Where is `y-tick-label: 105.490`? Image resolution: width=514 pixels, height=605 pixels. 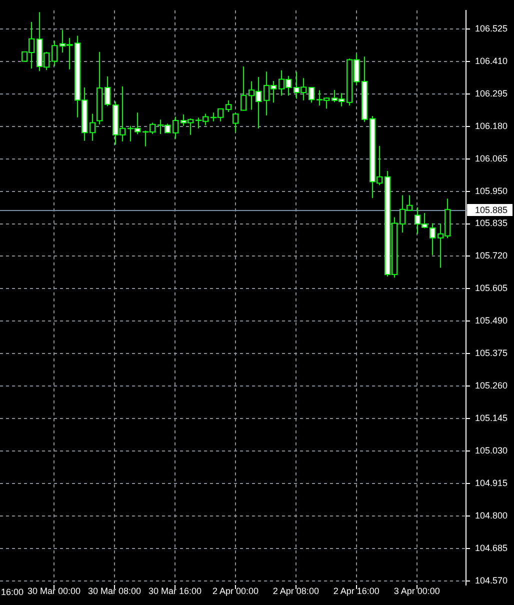 y-tick-label: 105.490 is located at coordinates (491, 321).